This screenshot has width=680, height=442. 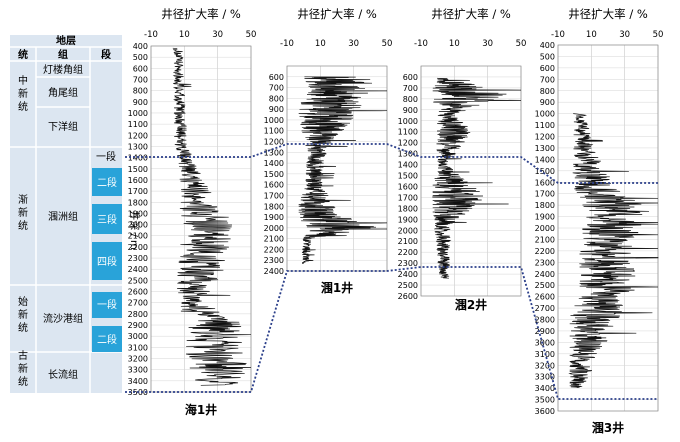 What do you see at coordinates (408, 230) in the screenshot?
I see `y-tick-label: 2000` at bounding box center [408, 230].